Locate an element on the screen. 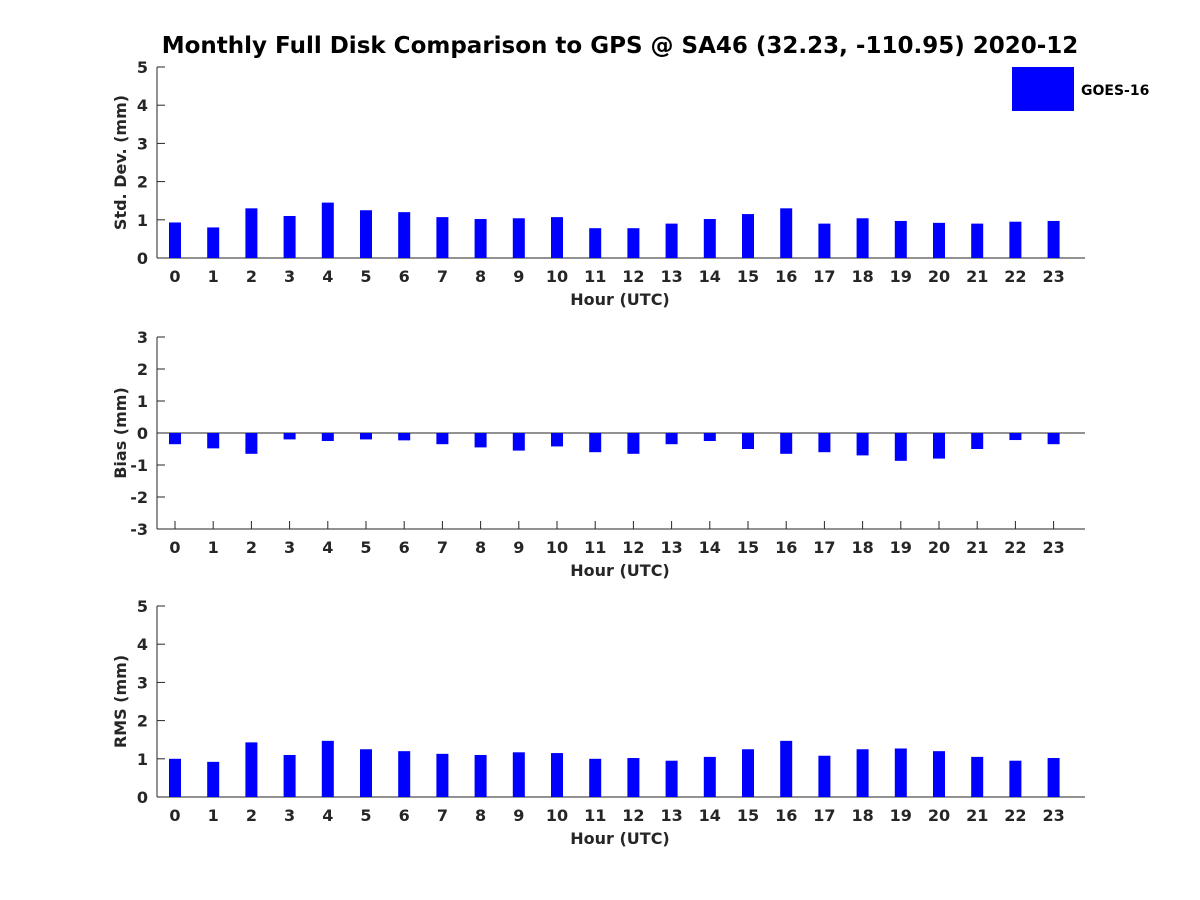 The width and height of the screenshot is (1200, 900). y-tick-label: 5 is located at coordinates (142, 67).